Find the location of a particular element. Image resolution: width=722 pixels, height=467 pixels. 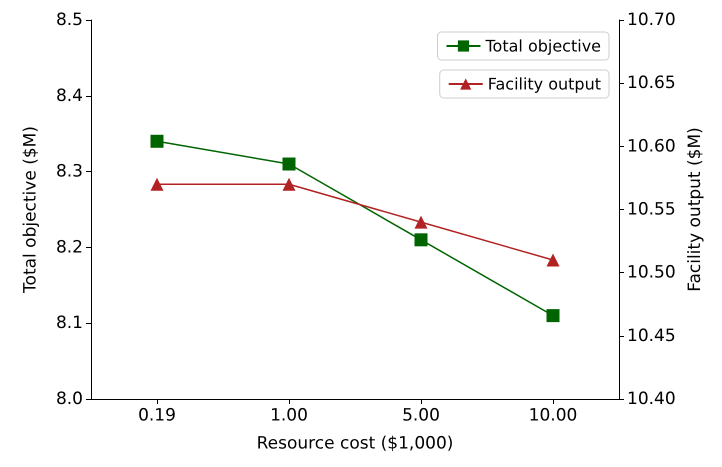

x-axis-title: Resource cost ($1,000) is located at coordinates (355, 444).